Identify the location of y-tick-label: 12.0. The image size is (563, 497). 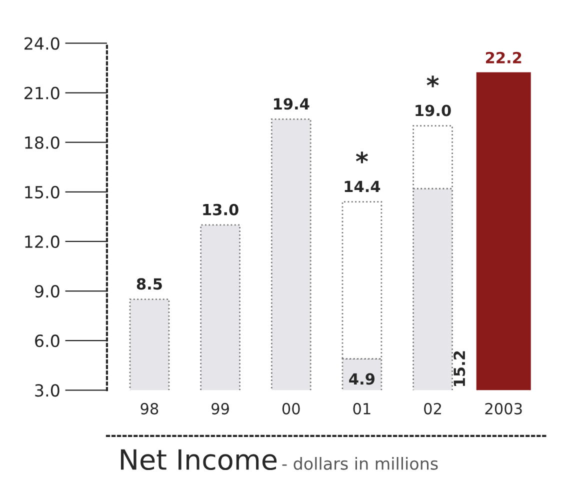
(42, 241).